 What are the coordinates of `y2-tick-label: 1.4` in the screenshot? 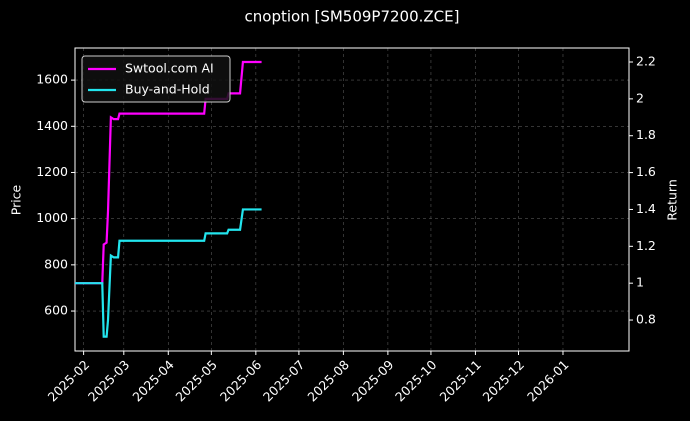 It's located at (646, 208).